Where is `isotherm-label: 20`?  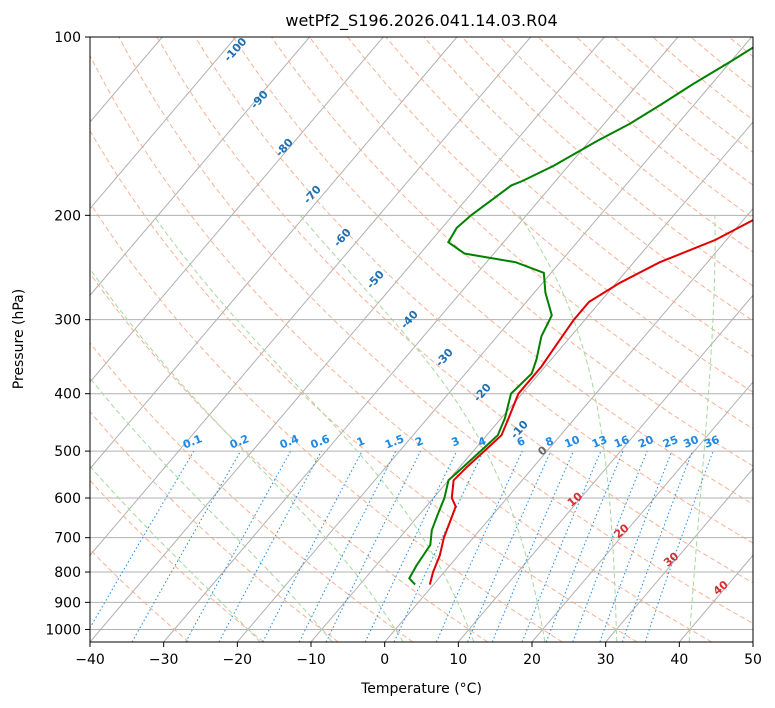
isotherm-label: 20 is located at coordinates (622, 531).